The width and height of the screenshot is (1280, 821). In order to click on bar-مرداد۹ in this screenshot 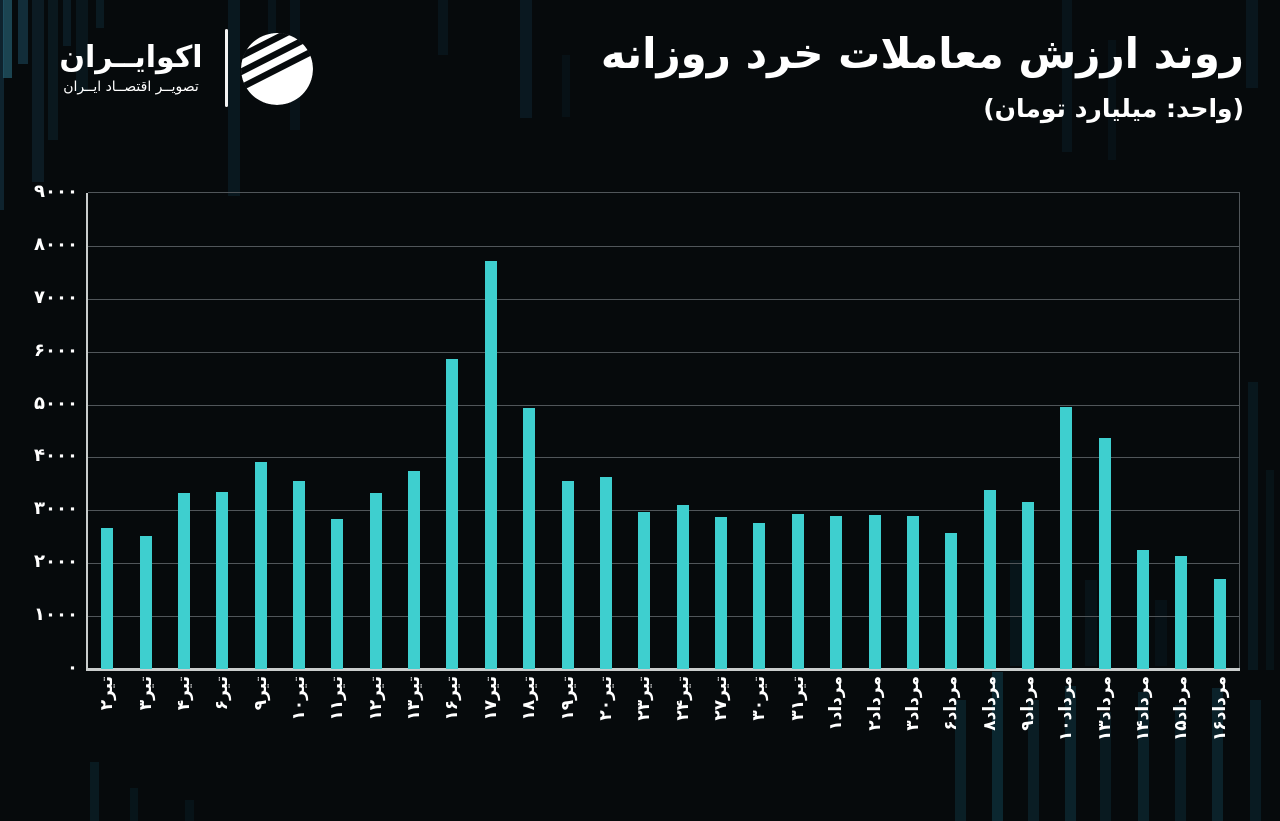, I will do `click(1027, 585)`.